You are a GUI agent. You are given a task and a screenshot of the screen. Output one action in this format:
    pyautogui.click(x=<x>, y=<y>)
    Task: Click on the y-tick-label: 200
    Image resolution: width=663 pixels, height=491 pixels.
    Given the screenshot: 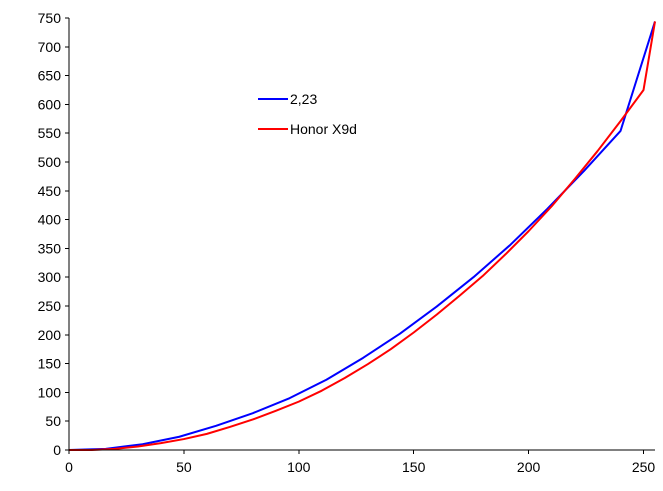 What is the action you would take?
    pyautogui.click(x=50, y=335)
    